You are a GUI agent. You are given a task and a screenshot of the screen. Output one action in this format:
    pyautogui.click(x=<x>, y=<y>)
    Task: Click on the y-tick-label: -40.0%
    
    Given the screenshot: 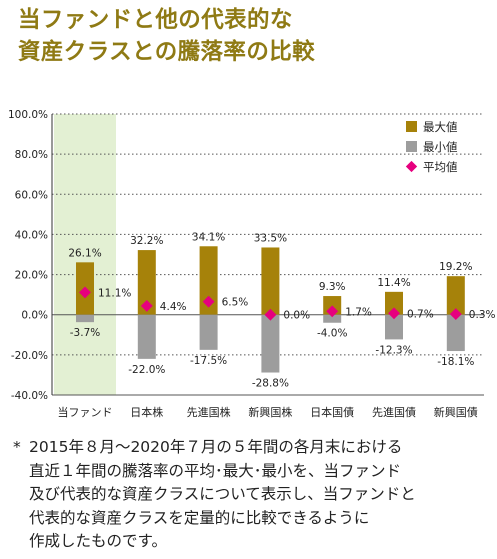 What is the action you would take?
    pyautogui.click(x=29, y=396)
    